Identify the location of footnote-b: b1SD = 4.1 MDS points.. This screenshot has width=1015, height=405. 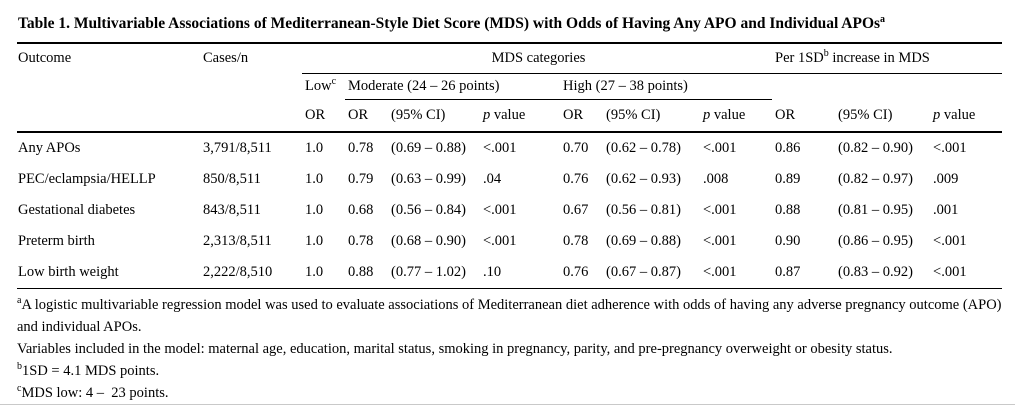
(509, 371).